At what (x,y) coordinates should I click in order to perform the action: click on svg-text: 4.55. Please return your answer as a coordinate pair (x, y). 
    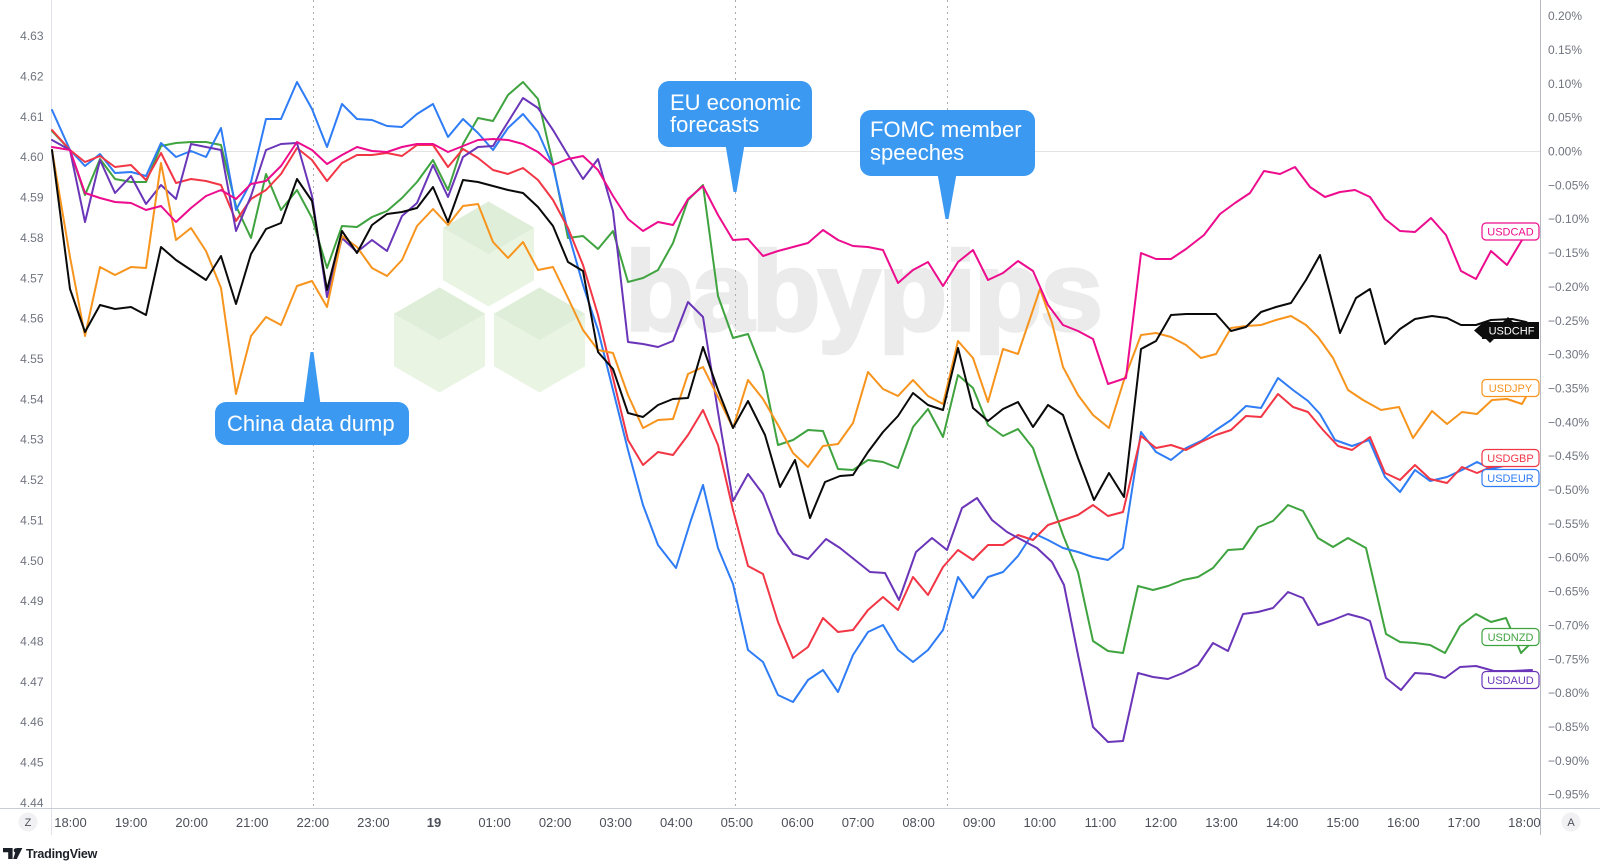
    Looking at the image, I should click on (32, 359).